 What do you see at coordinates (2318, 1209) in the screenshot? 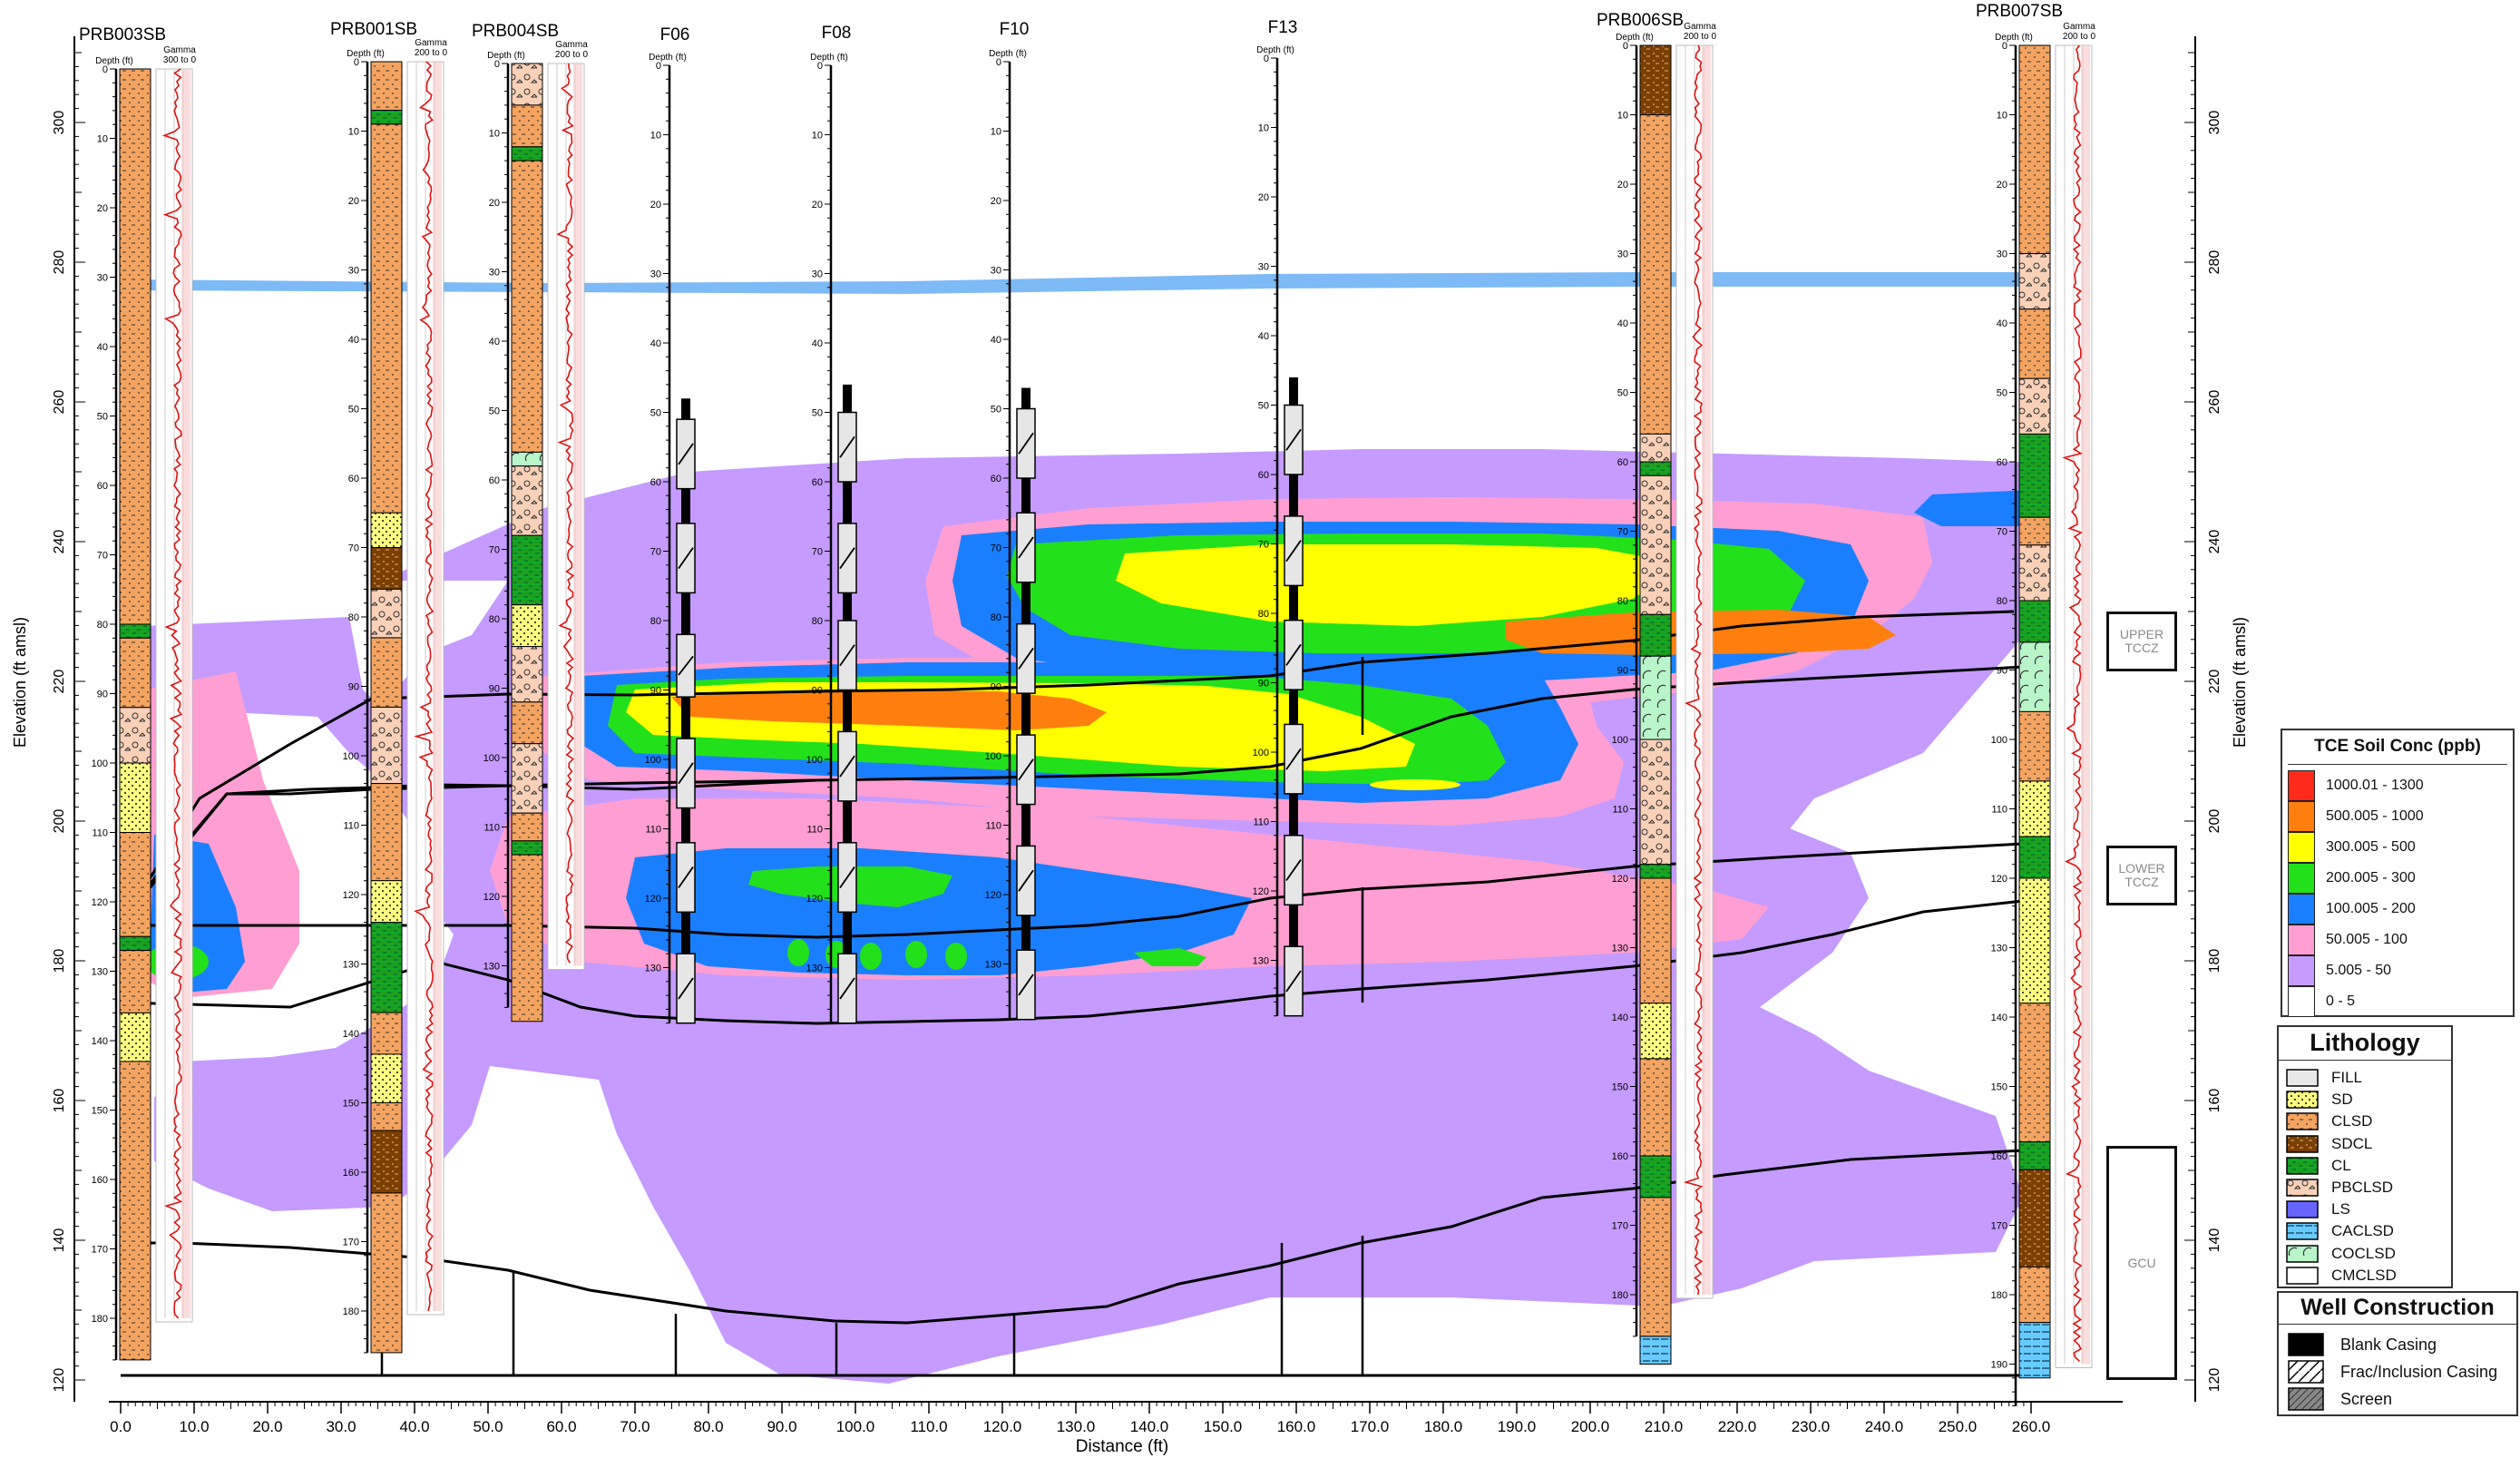
I see `lithology-legend-item: LS` at bounding box center [2318, 1209].